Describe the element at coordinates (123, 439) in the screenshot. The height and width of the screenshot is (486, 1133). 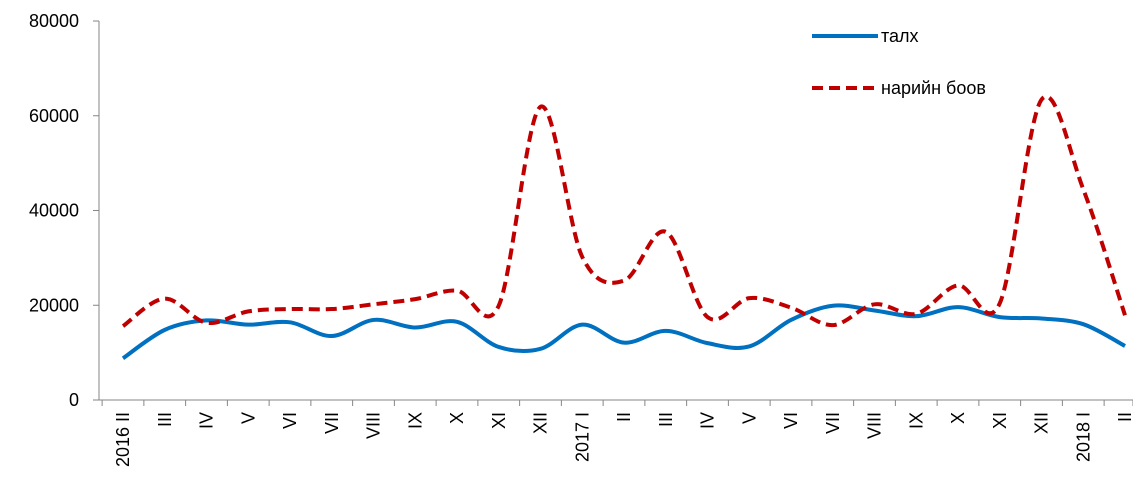
I see `x-tick-label: 2016 II` at that location.